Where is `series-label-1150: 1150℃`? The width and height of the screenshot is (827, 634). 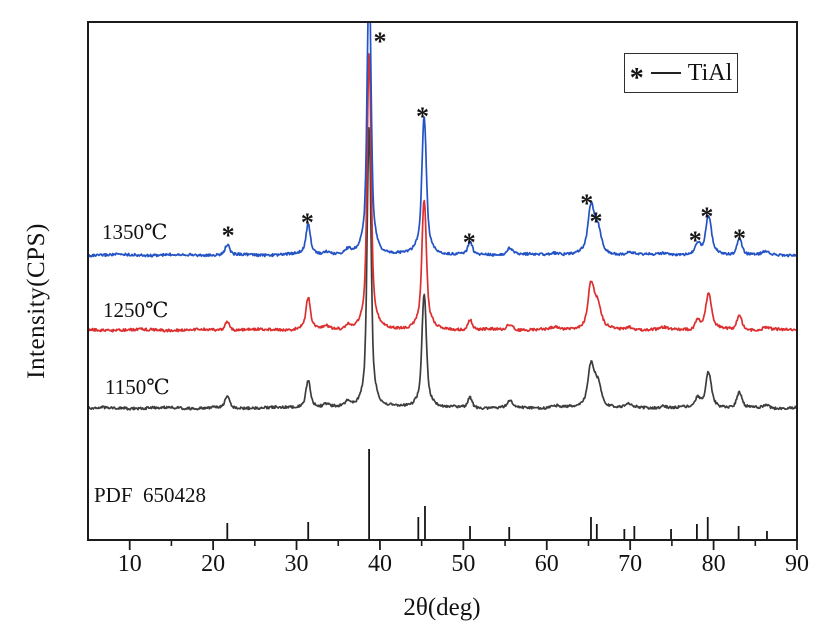 series-label-1150: 1150℃ is located at coordinates (137, 387).